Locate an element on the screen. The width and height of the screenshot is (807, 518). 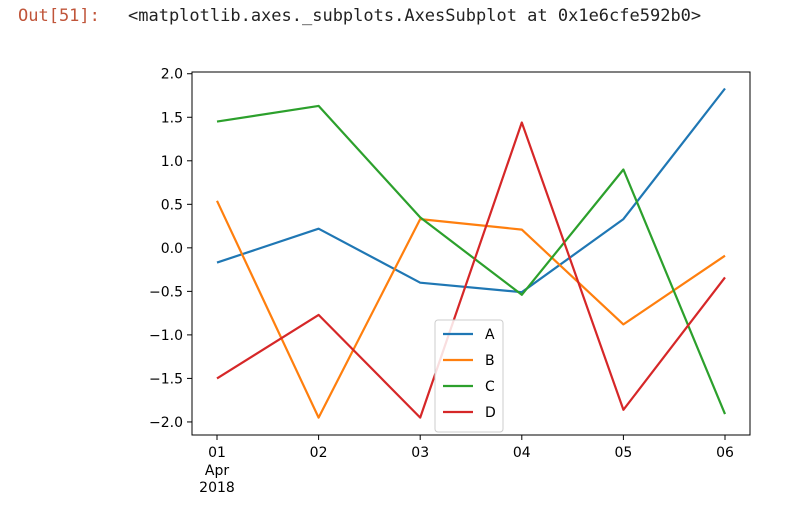
y-tick-label: 2.0 is located at coordinates (172, 75).